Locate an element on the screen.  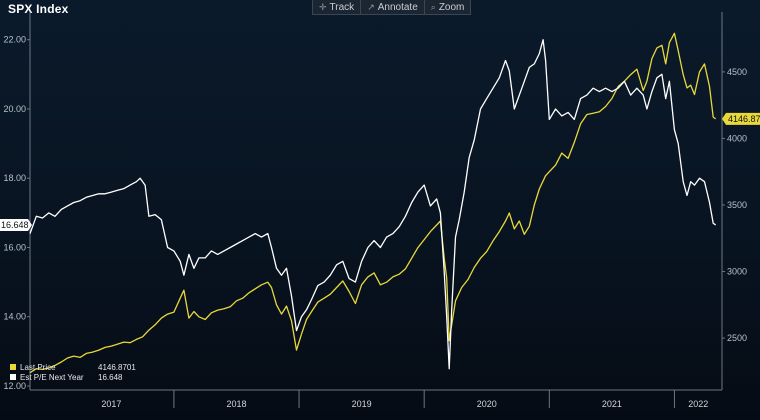
track-button: ✛ Track is located at coordinates (336, 7).